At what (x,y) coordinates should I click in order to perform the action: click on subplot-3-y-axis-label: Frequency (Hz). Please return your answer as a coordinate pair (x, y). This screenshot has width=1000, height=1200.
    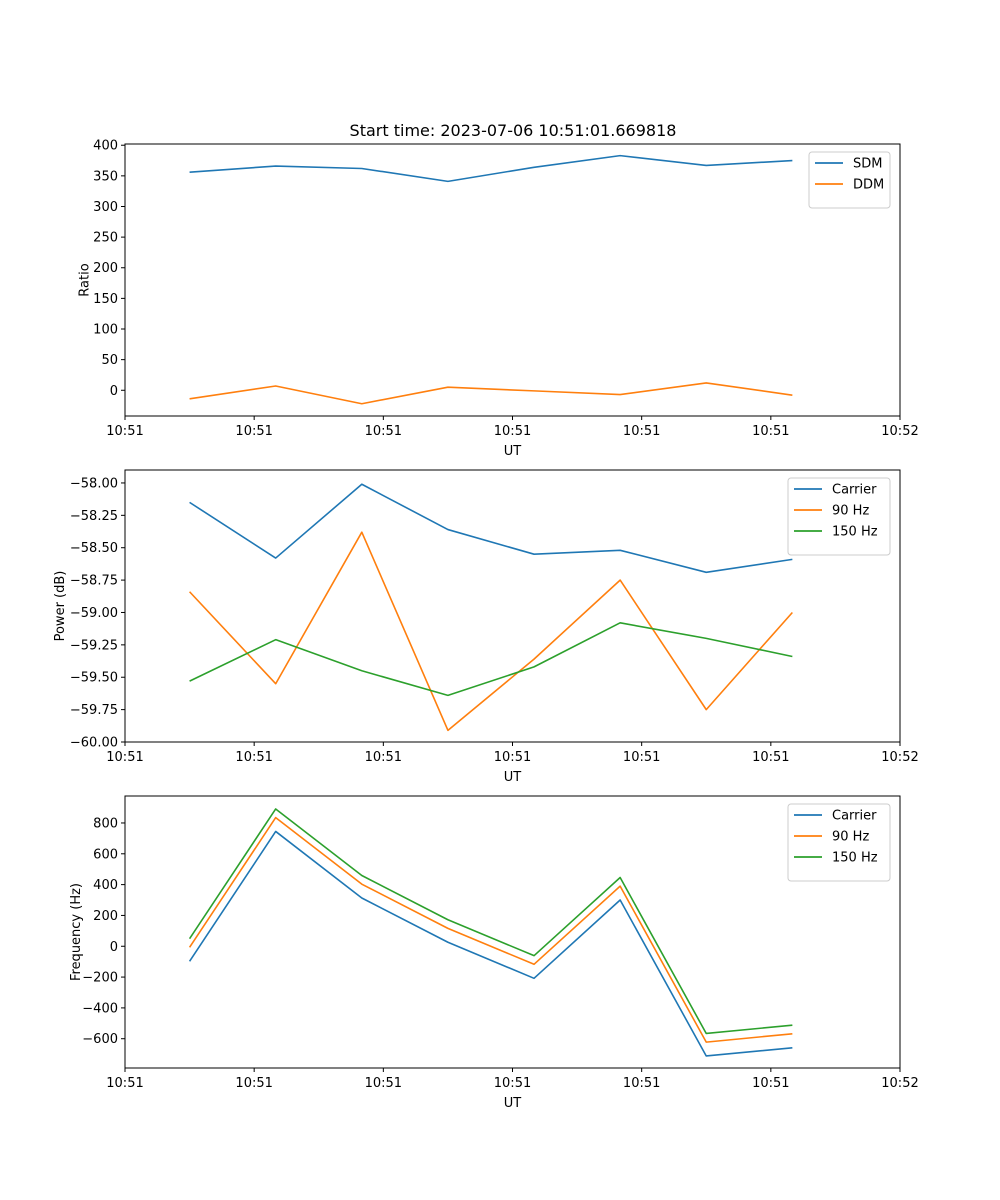
    Looking at the image, I should click on (76, 932).